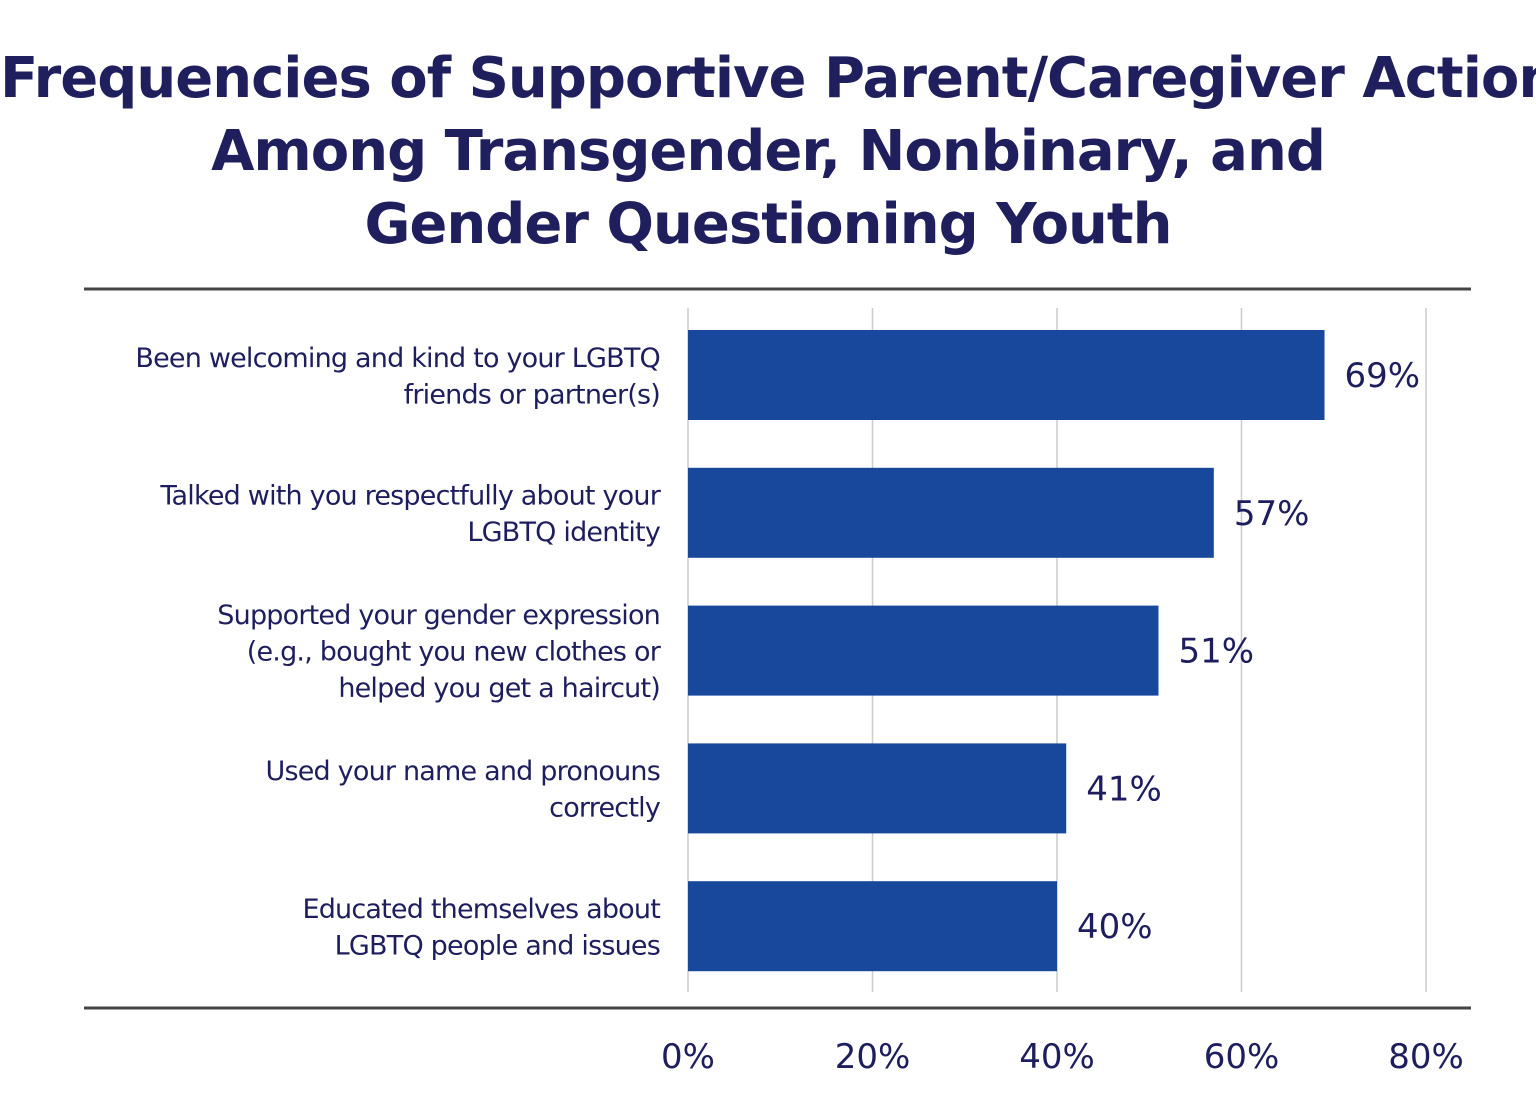 The width and height of the screenshot is (1536, 1107). What do you see at coordinates (768, 224) in the screenshot?
I see `chart-title-line: Gender Questioning Youth` at bounding box center [768, 224].